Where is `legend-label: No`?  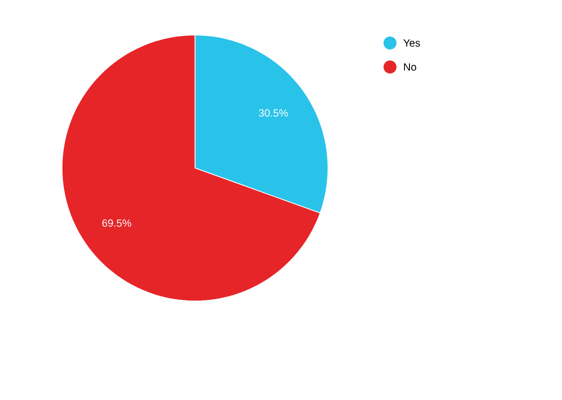 legend-label: No is located at coordinates (410, 67).